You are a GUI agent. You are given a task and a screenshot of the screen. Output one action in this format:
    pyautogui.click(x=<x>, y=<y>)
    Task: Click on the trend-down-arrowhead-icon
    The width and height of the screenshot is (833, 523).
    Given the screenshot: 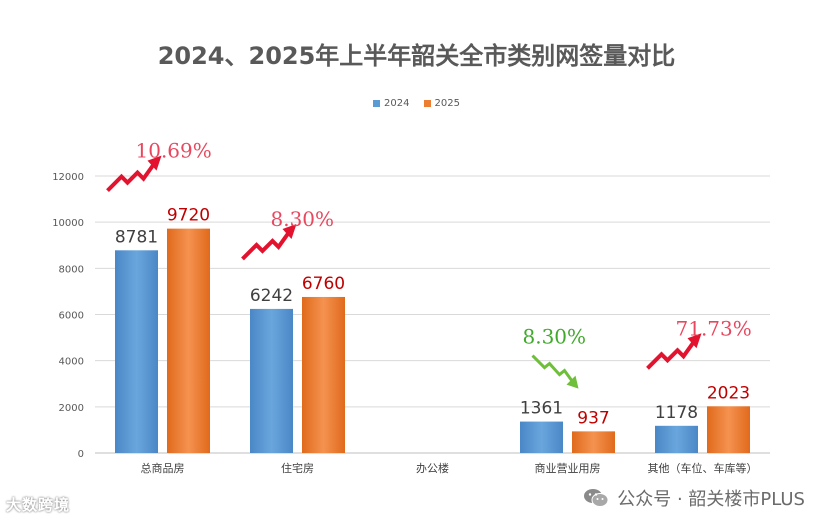 What is the action you would take?
    pyautogui.click(x=572, y=382)
    